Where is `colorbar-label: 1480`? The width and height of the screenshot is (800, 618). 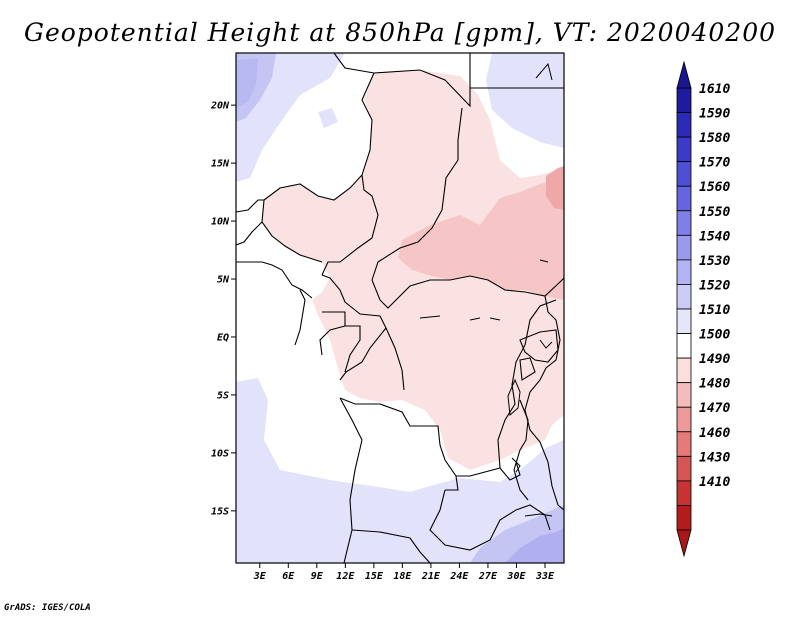
colorbar-label: 1480 is located at coordinates (714, 384).